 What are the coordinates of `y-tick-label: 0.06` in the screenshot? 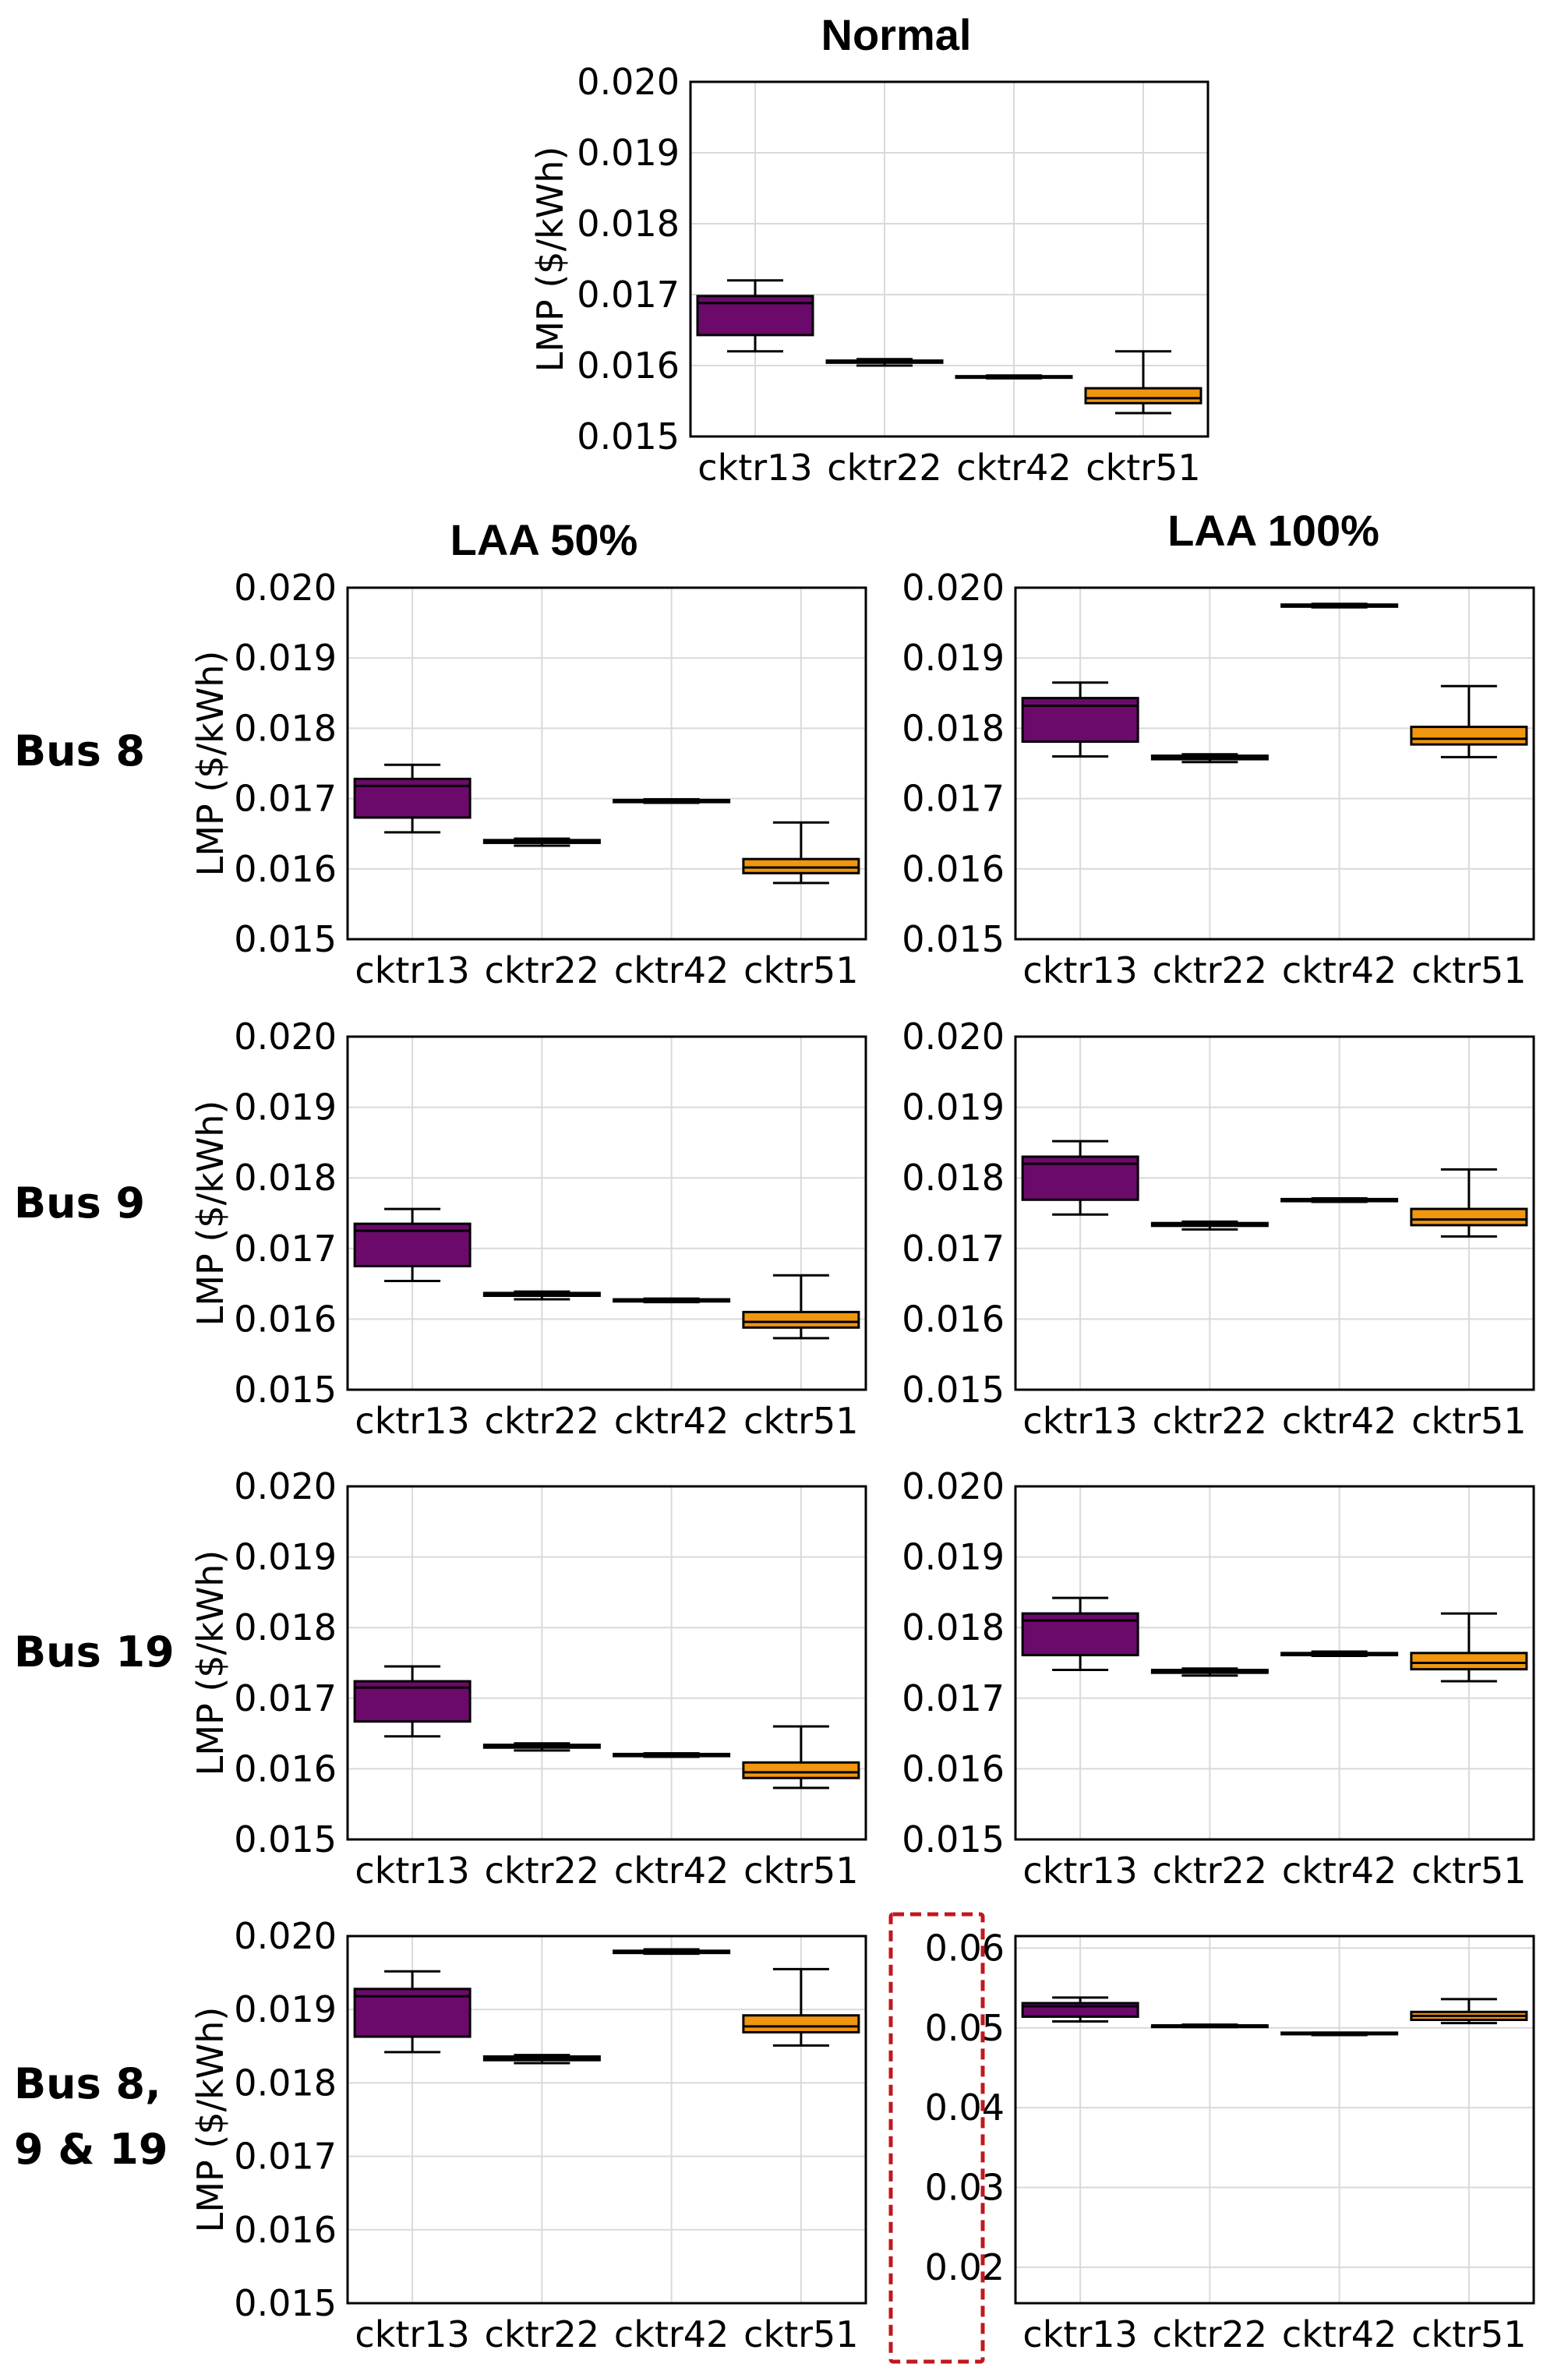 It's located at (965, 1948).